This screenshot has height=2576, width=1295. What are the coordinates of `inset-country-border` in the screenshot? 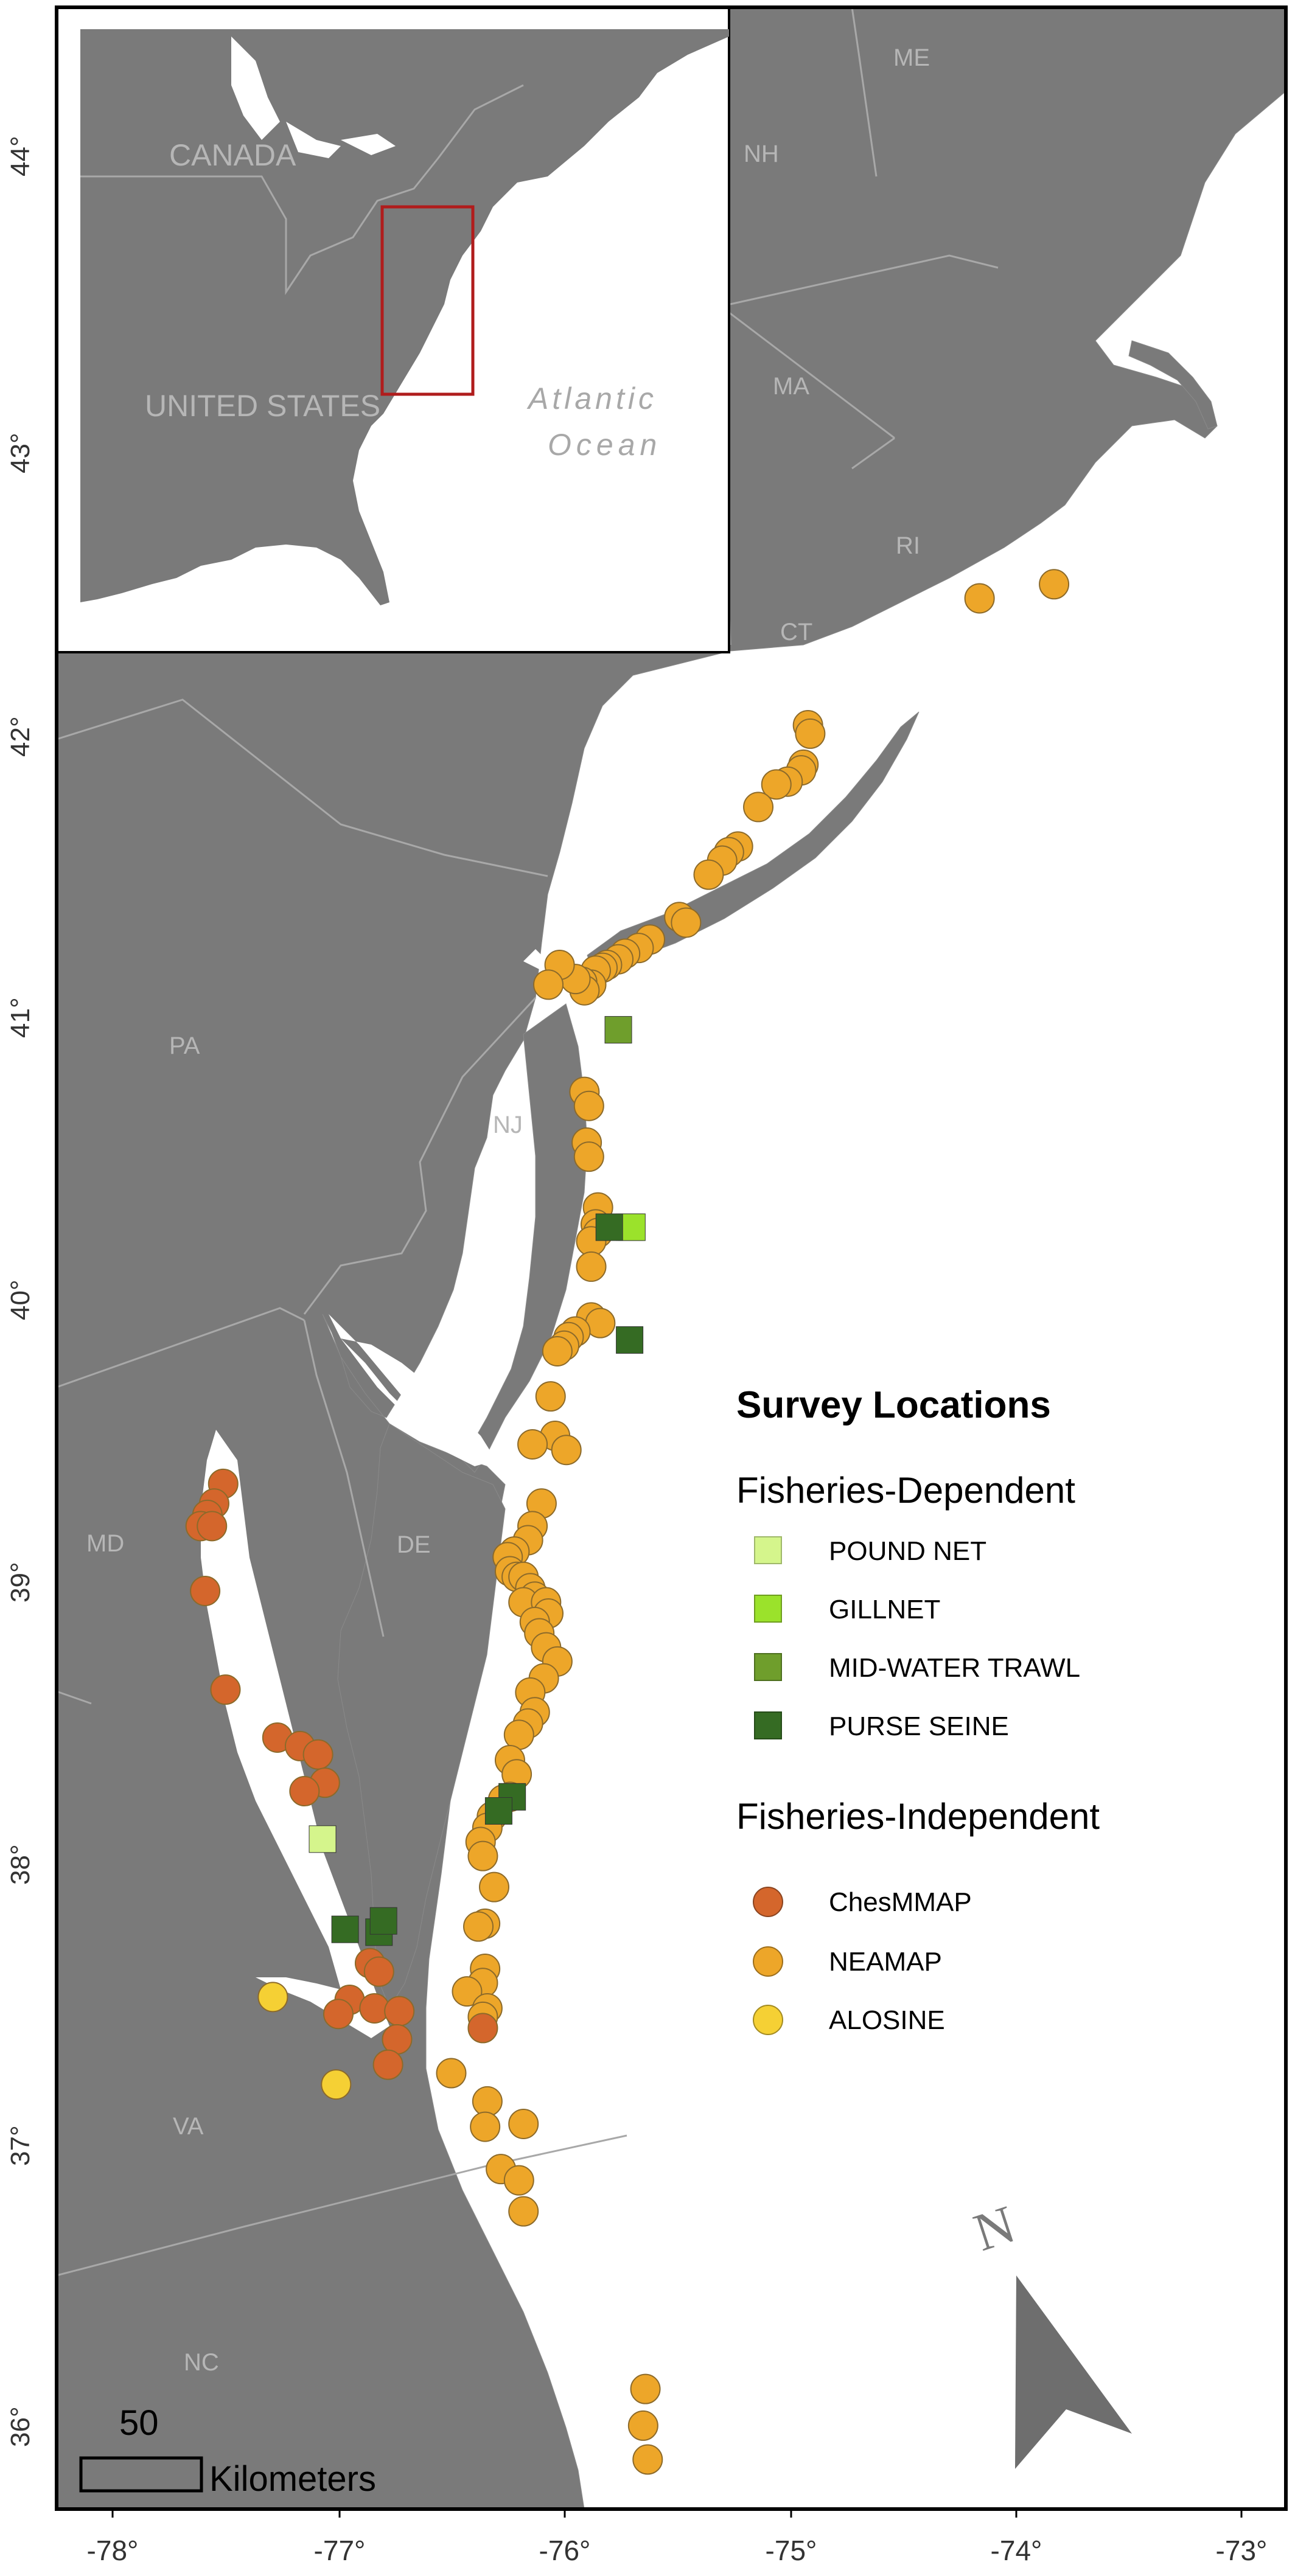 It's located at (302, 189).